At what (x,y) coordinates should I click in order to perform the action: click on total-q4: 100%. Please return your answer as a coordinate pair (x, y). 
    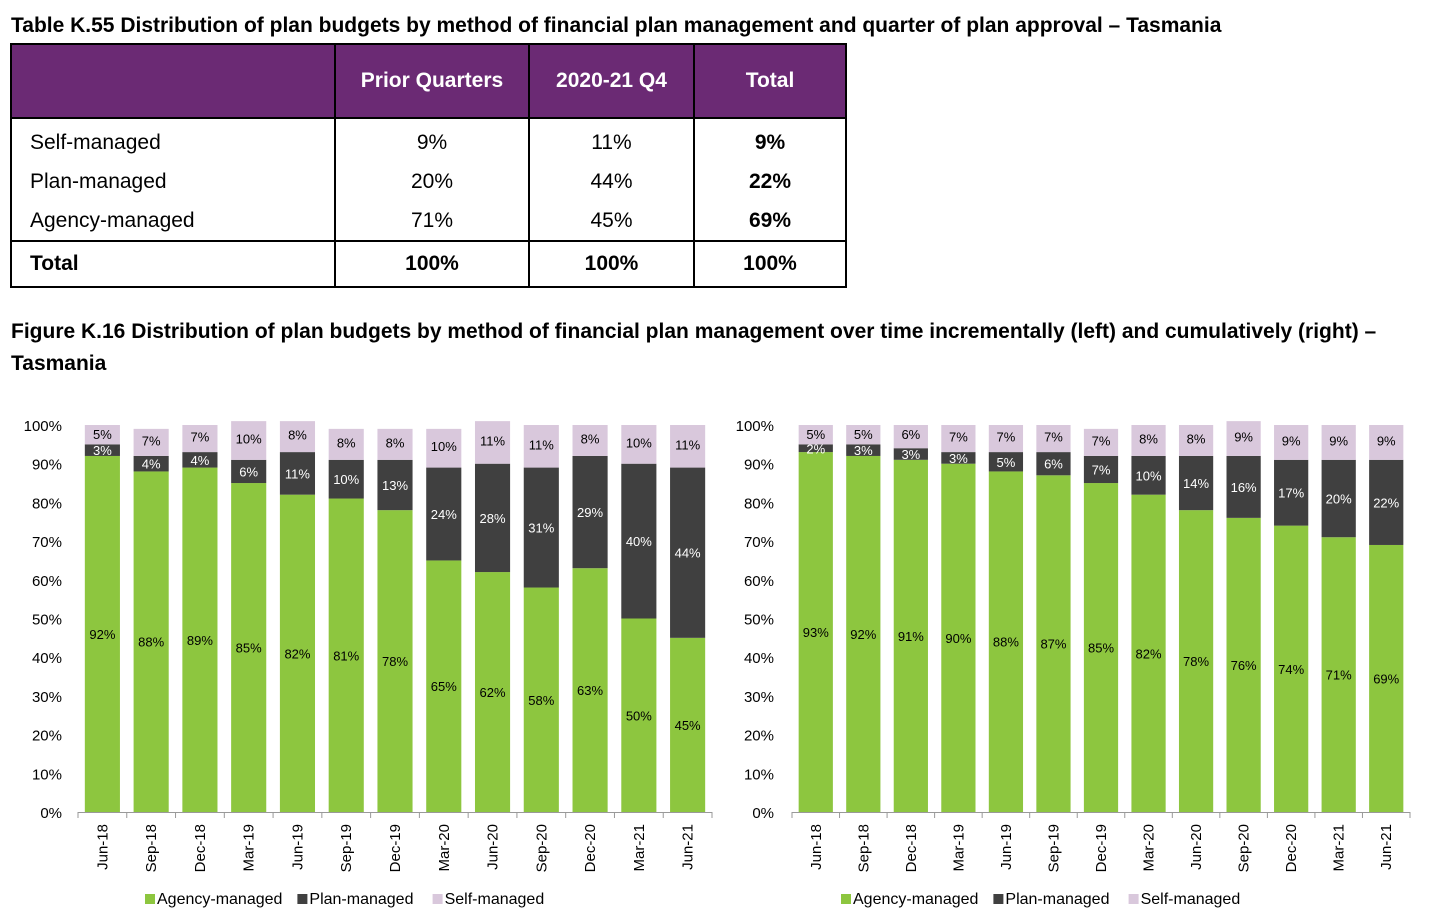
    Looking at the image, I should click on (611, 264).